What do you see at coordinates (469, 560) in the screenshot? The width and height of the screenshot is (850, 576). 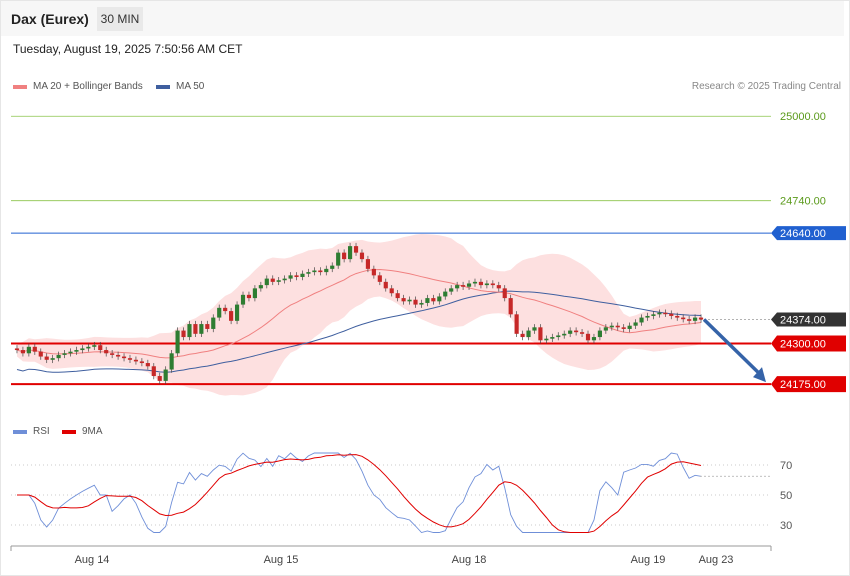 I see `x-tick-label: Aug 18` at bounding box center [469, 560].